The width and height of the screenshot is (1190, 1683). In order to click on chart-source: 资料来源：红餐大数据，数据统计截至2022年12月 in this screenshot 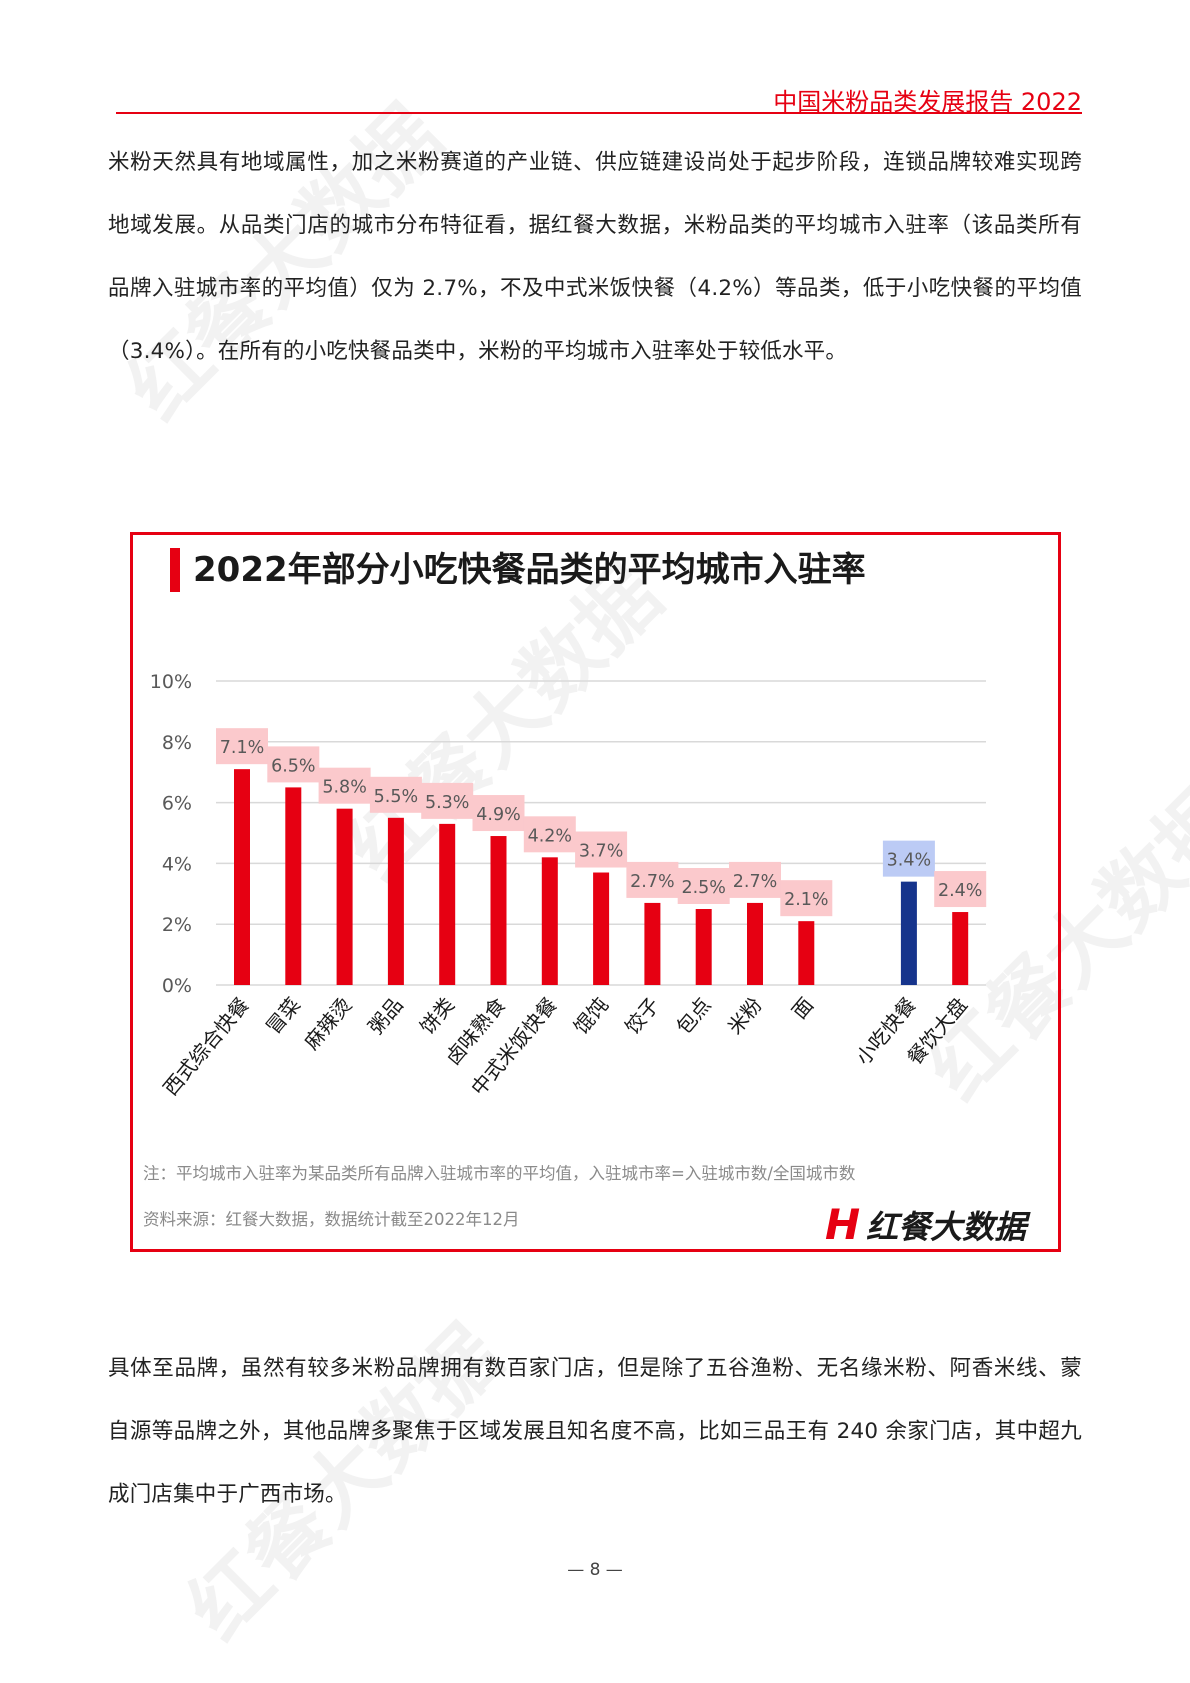, I will do `click(331, 1219)`.